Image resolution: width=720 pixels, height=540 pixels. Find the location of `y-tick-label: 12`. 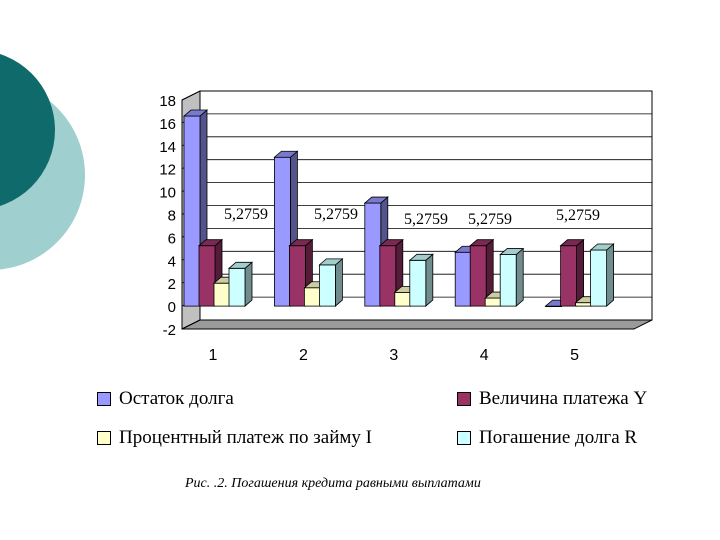

y-tick-label: 12 is located at coordinates (167, 170).